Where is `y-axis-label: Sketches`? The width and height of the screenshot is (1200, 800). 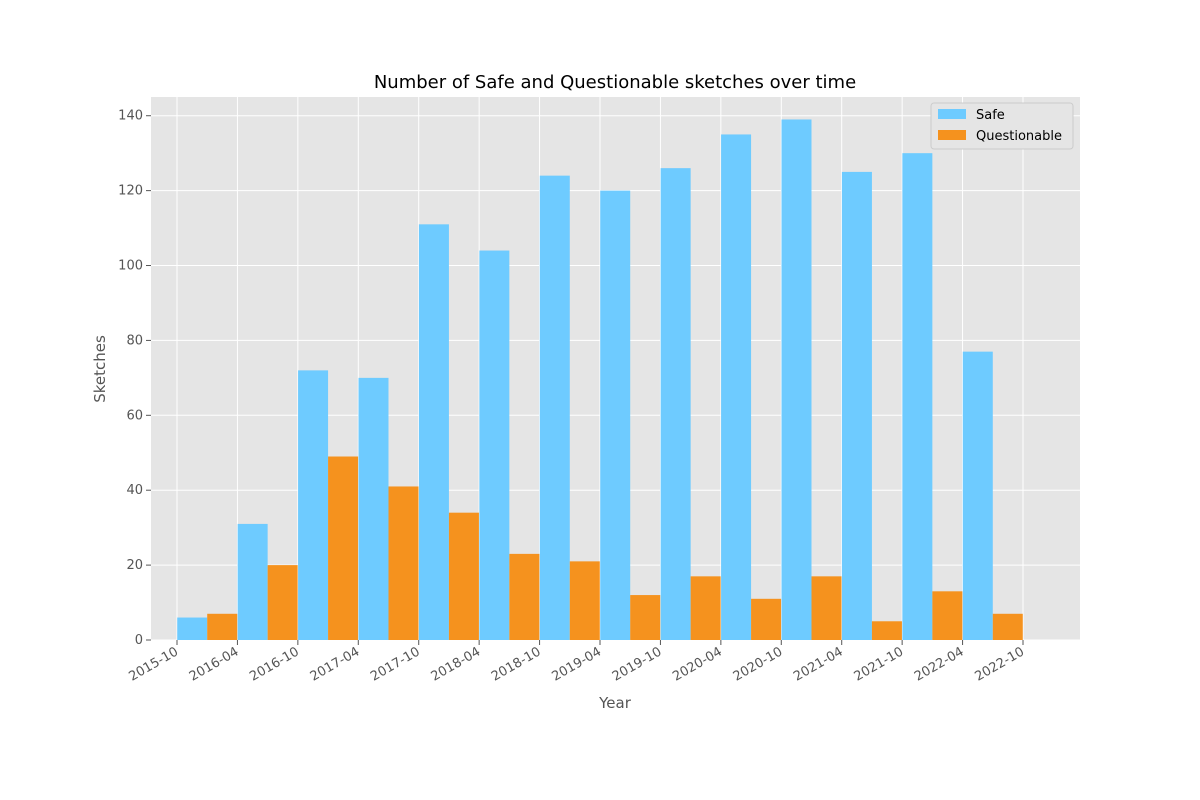
y-axis-label: Sketches is located at coordinates (100, 369).